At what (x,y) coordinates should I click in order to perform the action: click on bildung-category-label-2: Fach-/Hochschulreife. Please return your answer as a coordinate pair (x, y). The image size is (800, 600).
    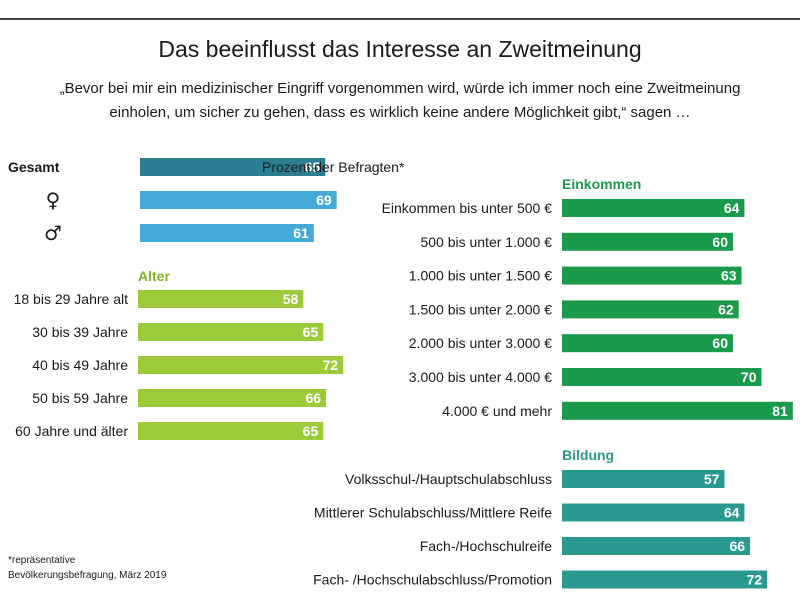
    Looking at the image, I should click on (486, 546).